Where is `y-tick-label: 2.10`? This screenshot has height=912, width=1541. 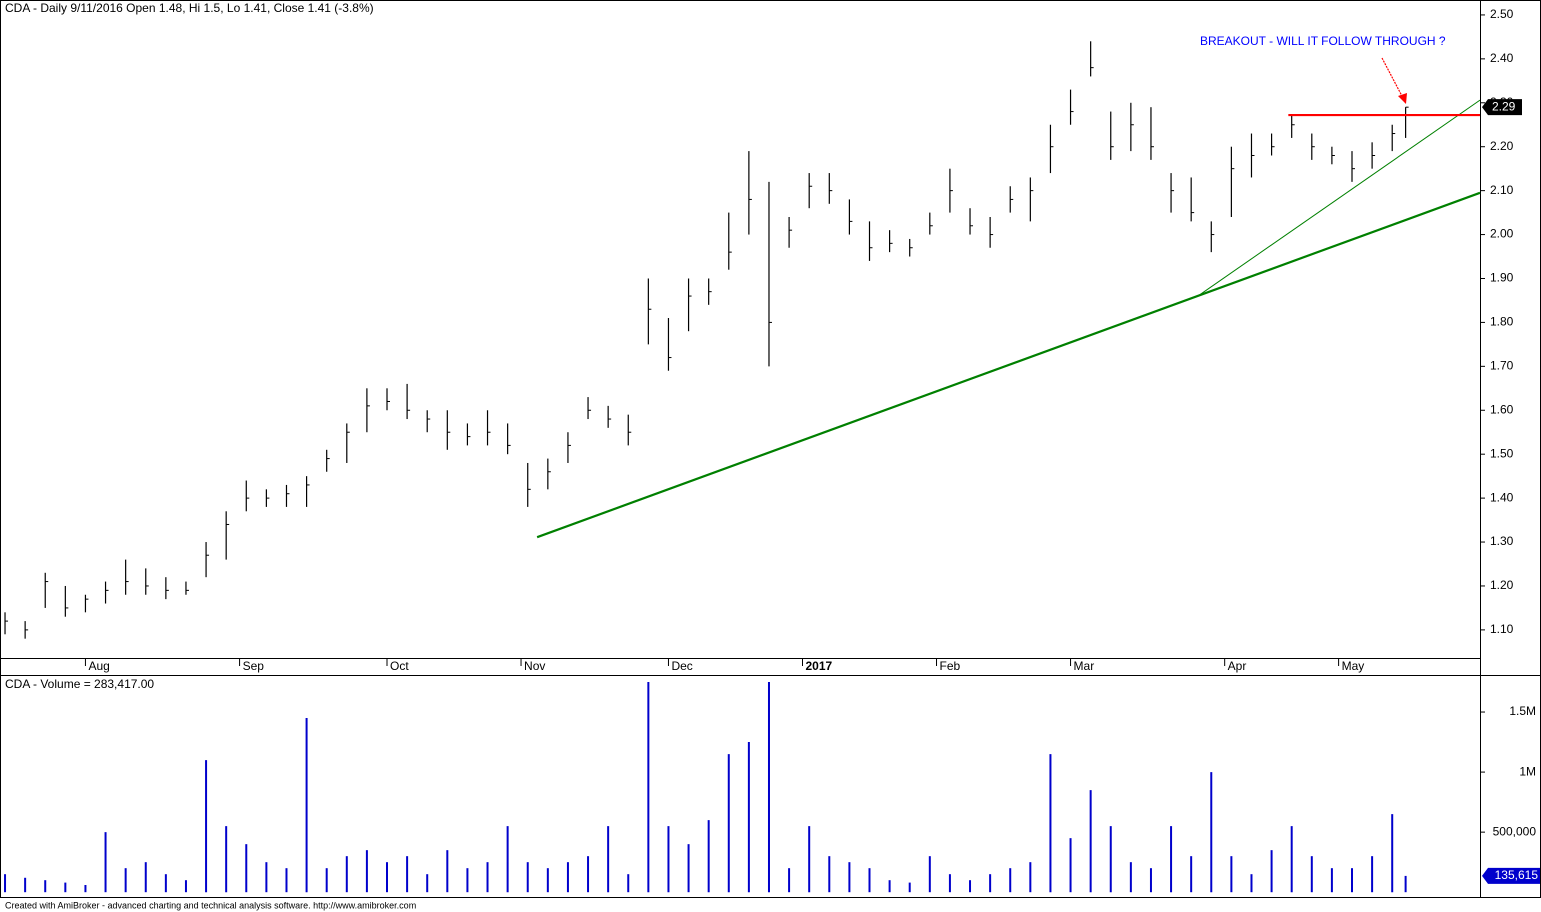
y-tick-label: 2.10 is located at coordinates (1502, 190).